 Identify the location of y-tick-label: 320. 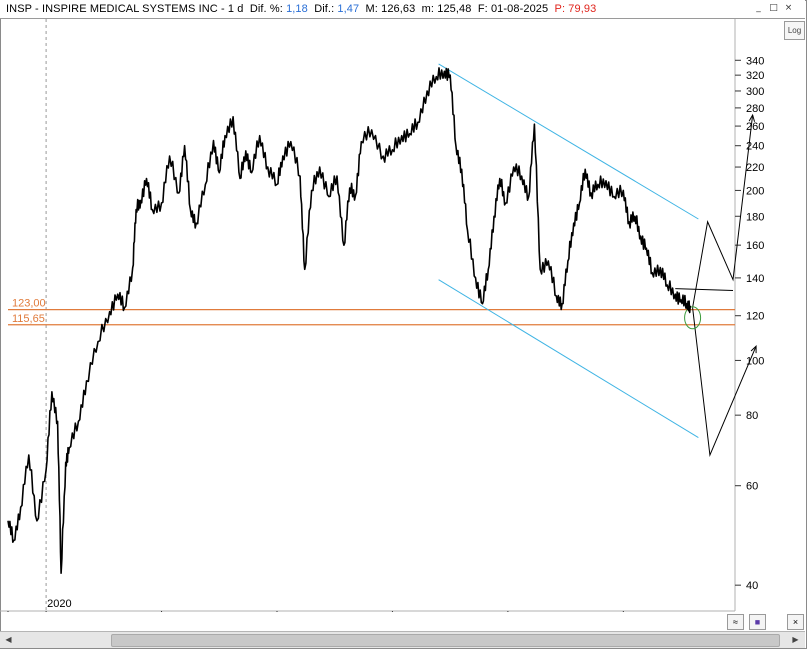
(755, 76).